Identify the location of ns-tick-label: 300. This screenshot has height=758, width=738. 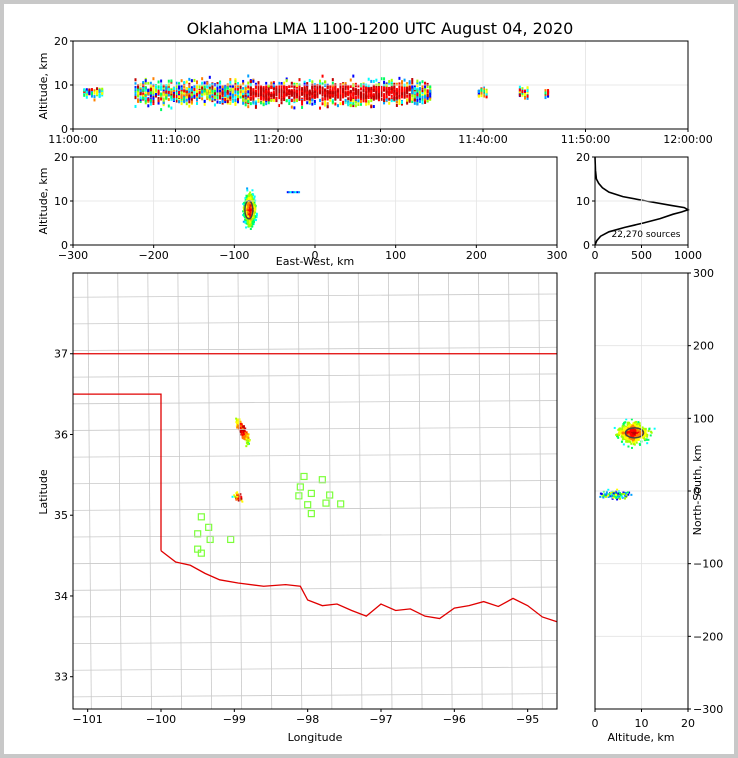
(703, 273).